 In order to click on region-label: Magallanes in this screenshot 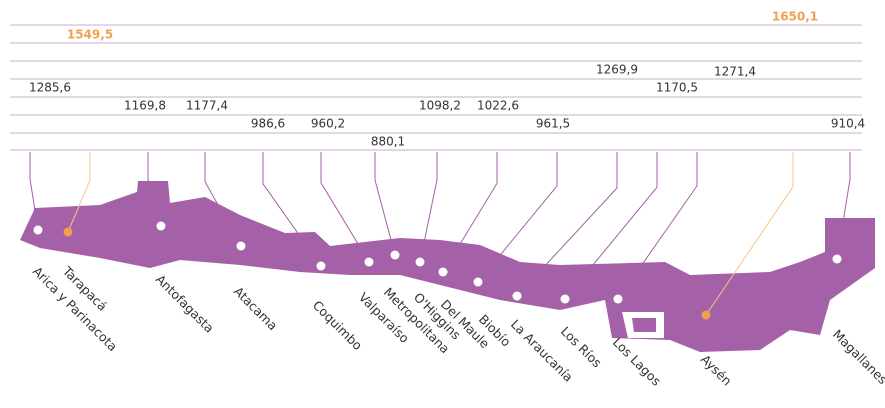, I will do `click(857, 357)`.